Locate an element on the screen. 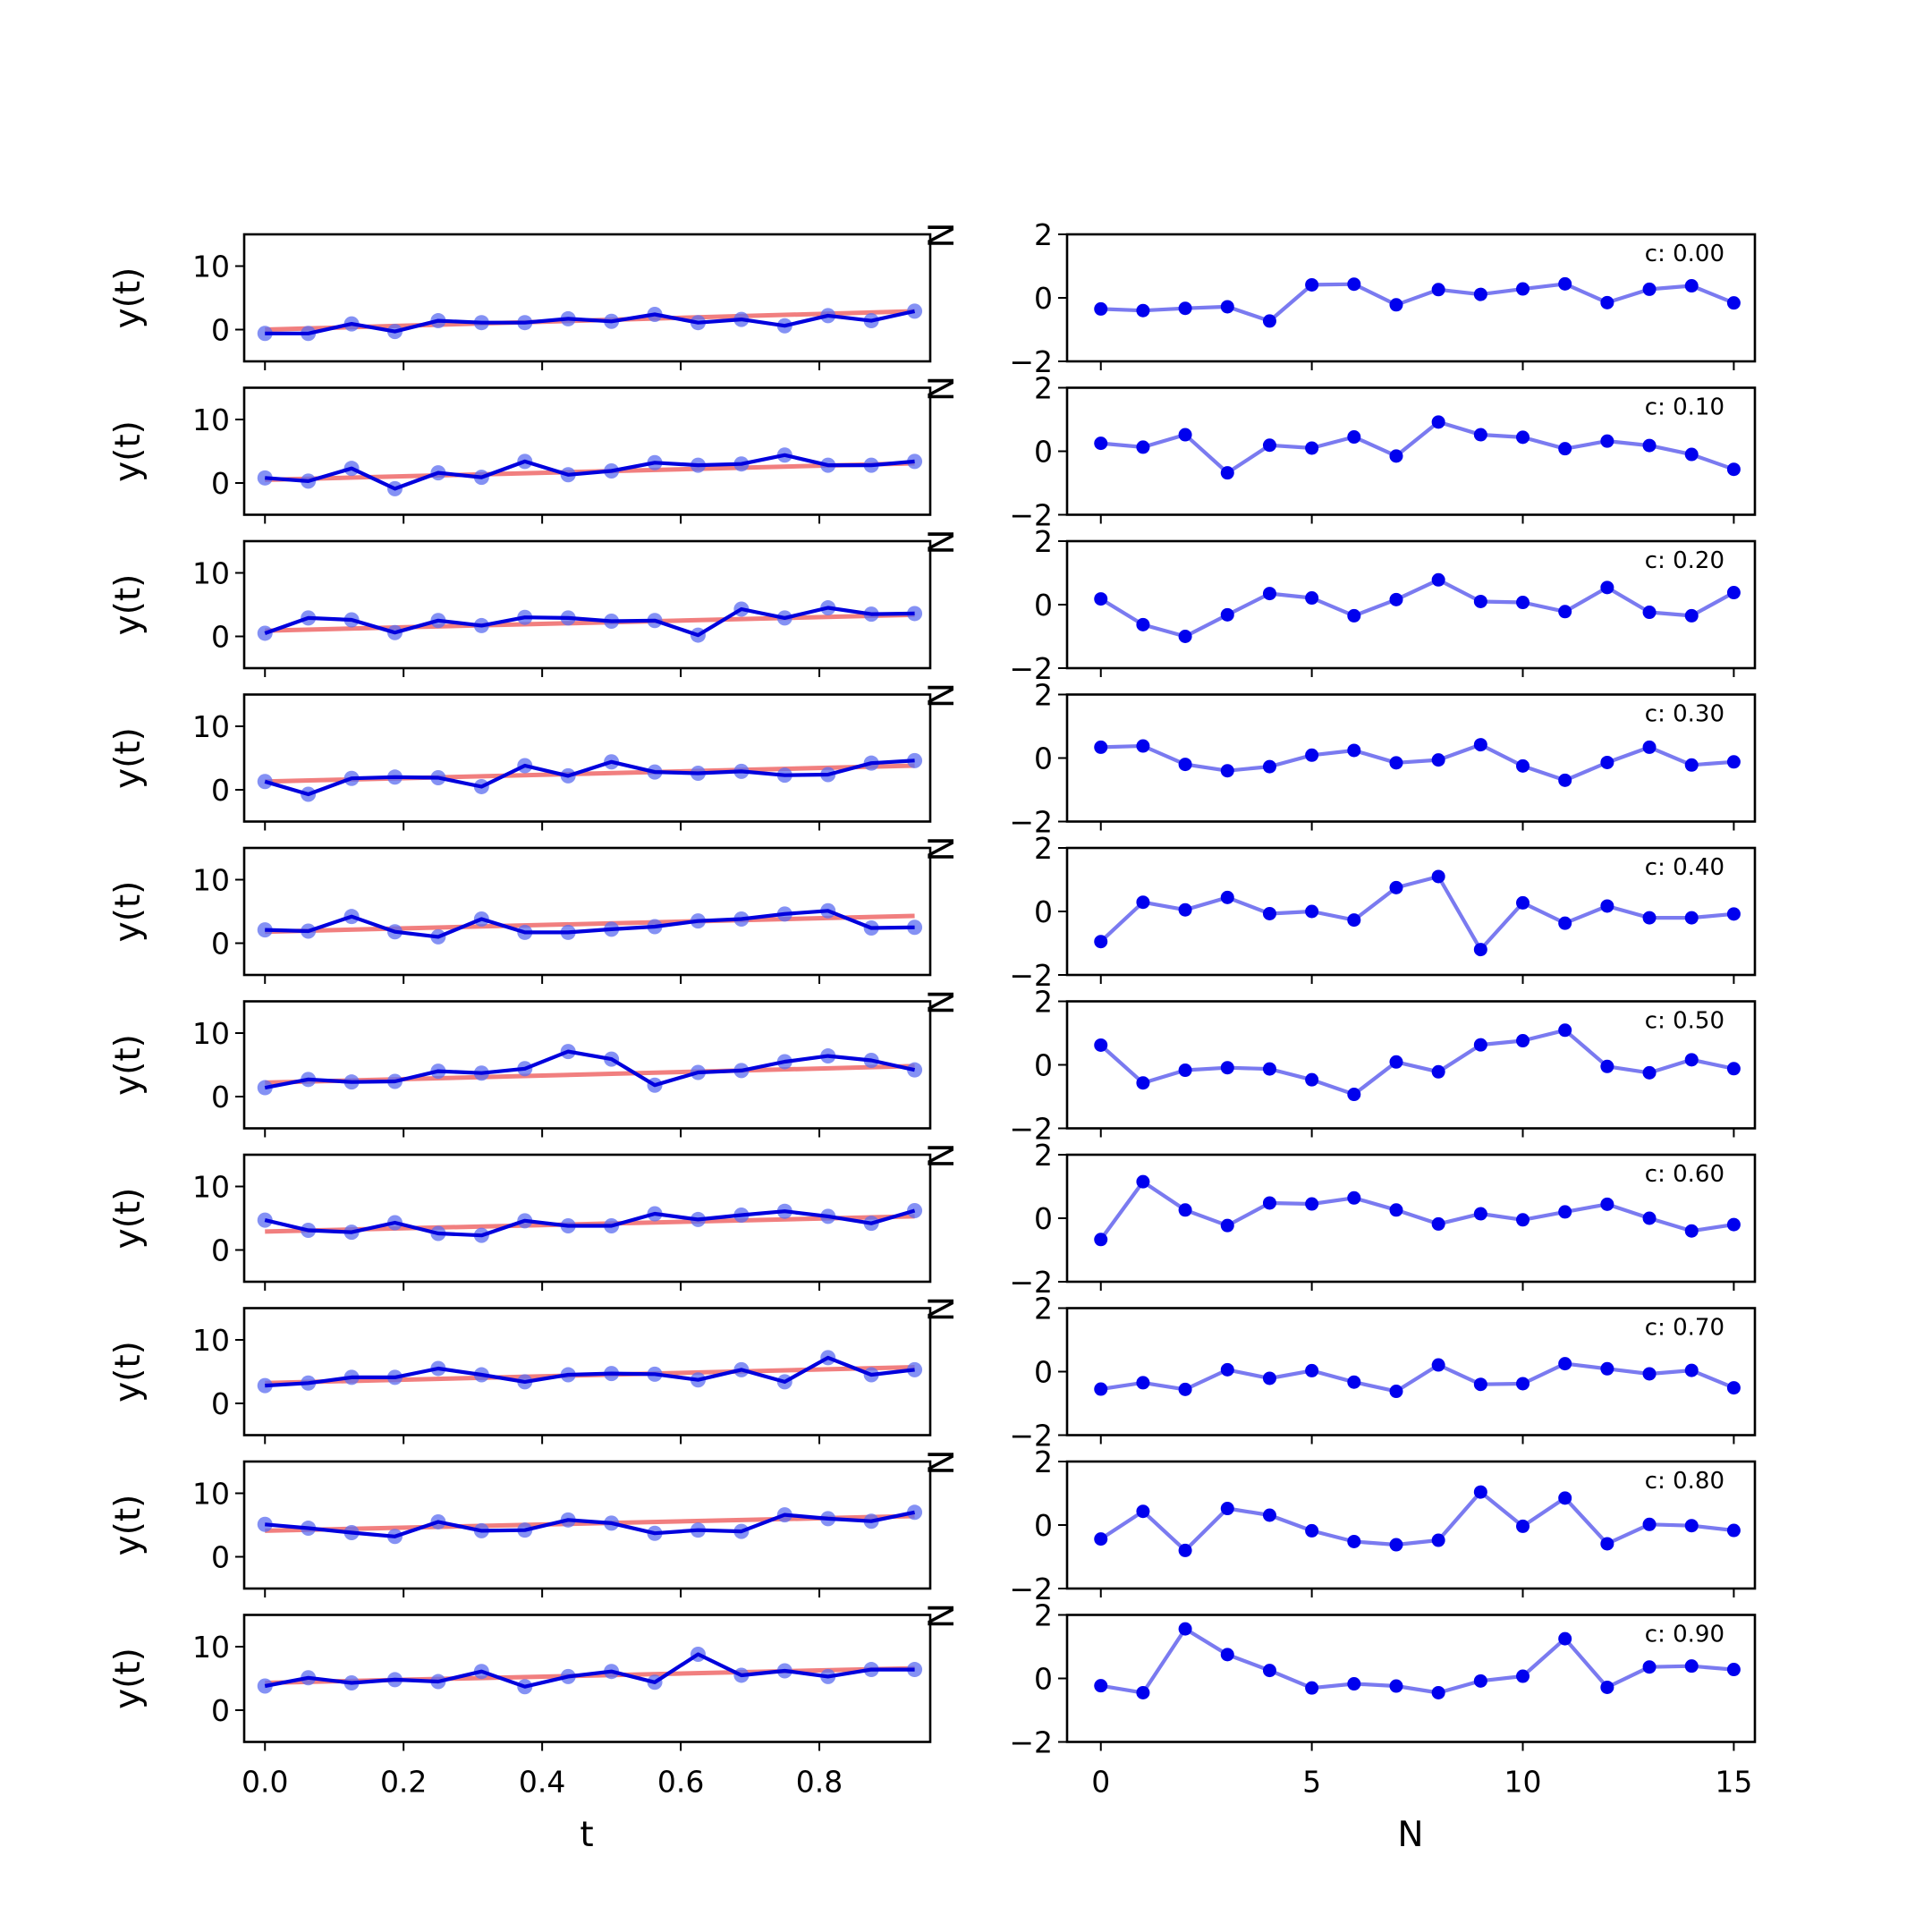 The width and height of the screenshot is (1932, 1932). left-subplot-1: 0 10 y(t) N is located at coordinates (535, 296).